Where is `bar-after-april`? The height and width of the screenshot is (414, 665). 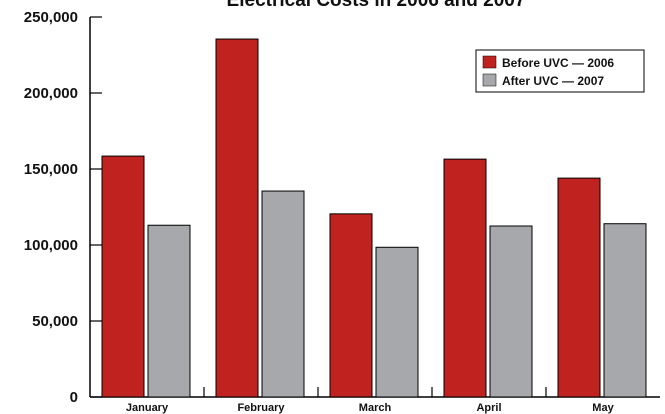
bar-after-april is located at coordinates (511, 311).